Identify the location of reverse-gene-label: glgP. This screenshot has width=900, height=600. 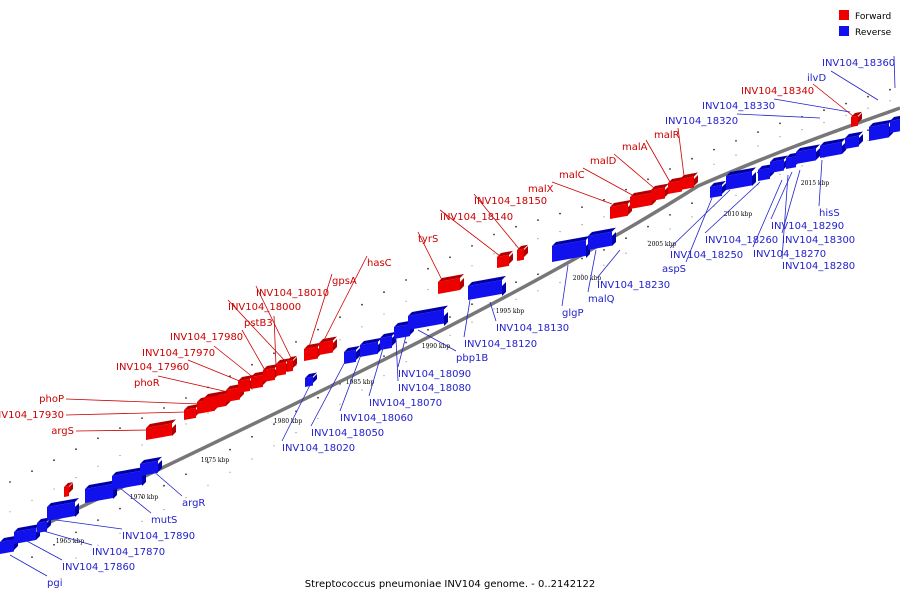
(573, 313).